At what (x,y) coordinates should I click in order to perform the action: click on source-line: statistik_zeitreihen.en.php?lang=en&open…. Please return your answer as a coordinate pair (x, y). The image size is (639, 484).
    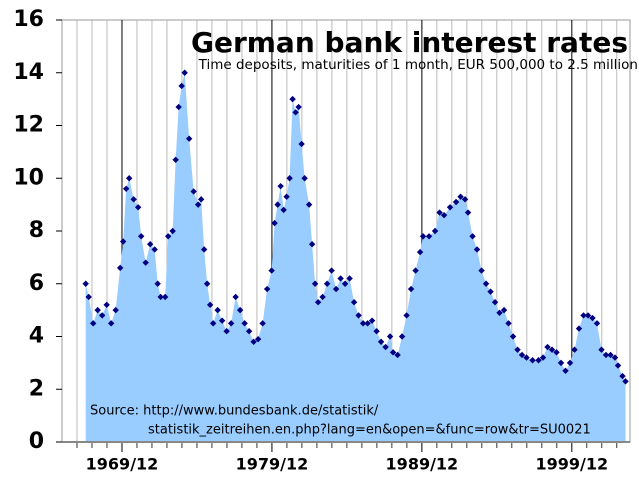
    Looking at the image, I should click on (369, 430).